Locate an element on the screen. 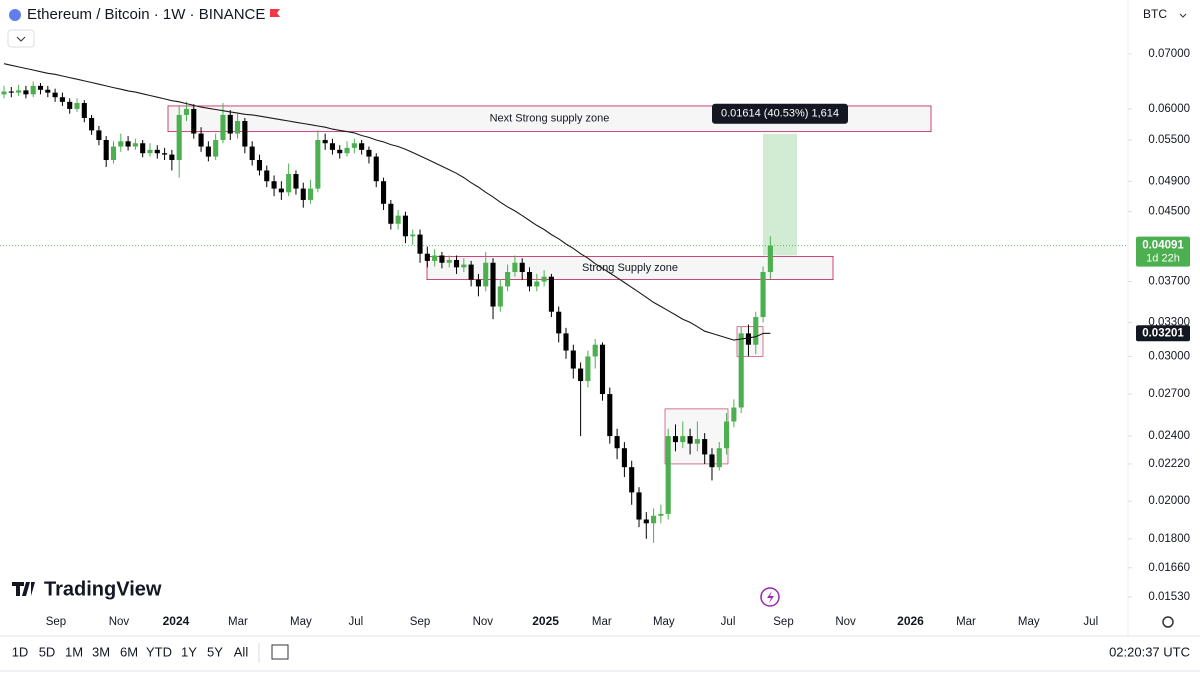 Image resolution: width=1200 pixels, height=680 pixels. range-button: 3M is located at coordinates (101, 651).